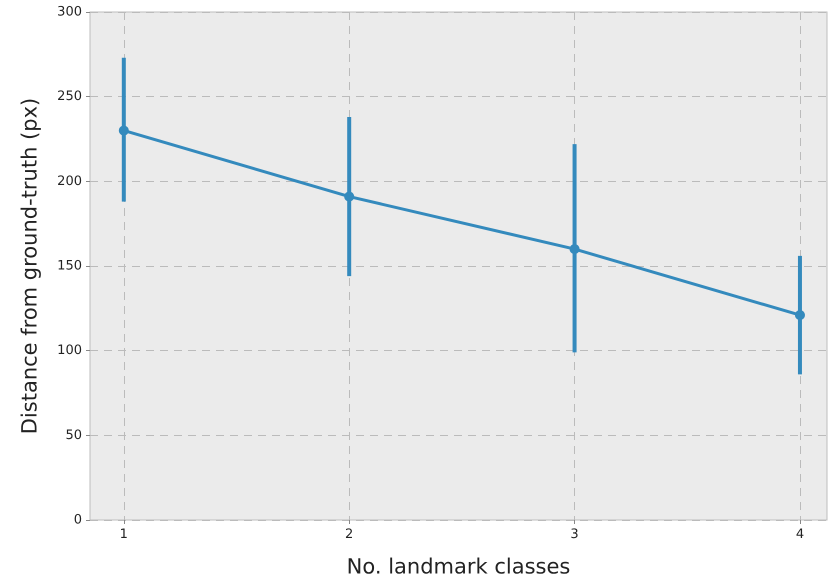 This screenshot has width=829, height=582. I want to click on y-tick-label: 50, so click(73, 435).